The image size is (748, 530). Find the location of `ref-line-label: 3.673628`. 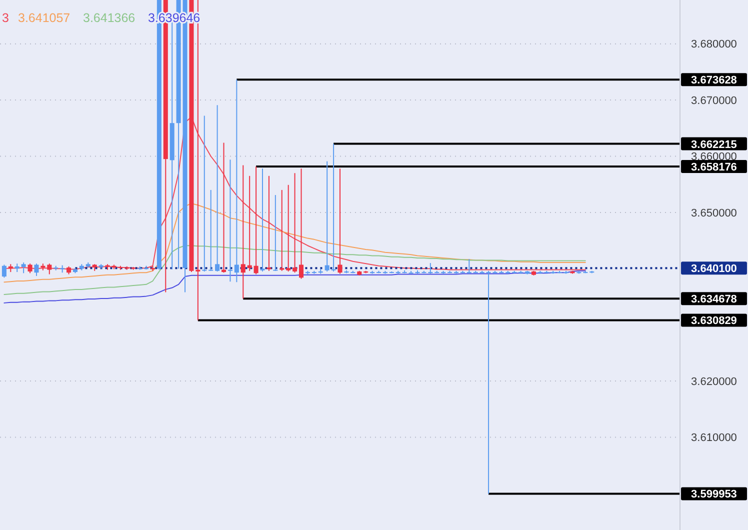

ref-line-label: 3.673628 is located at coordinates (714, 80).